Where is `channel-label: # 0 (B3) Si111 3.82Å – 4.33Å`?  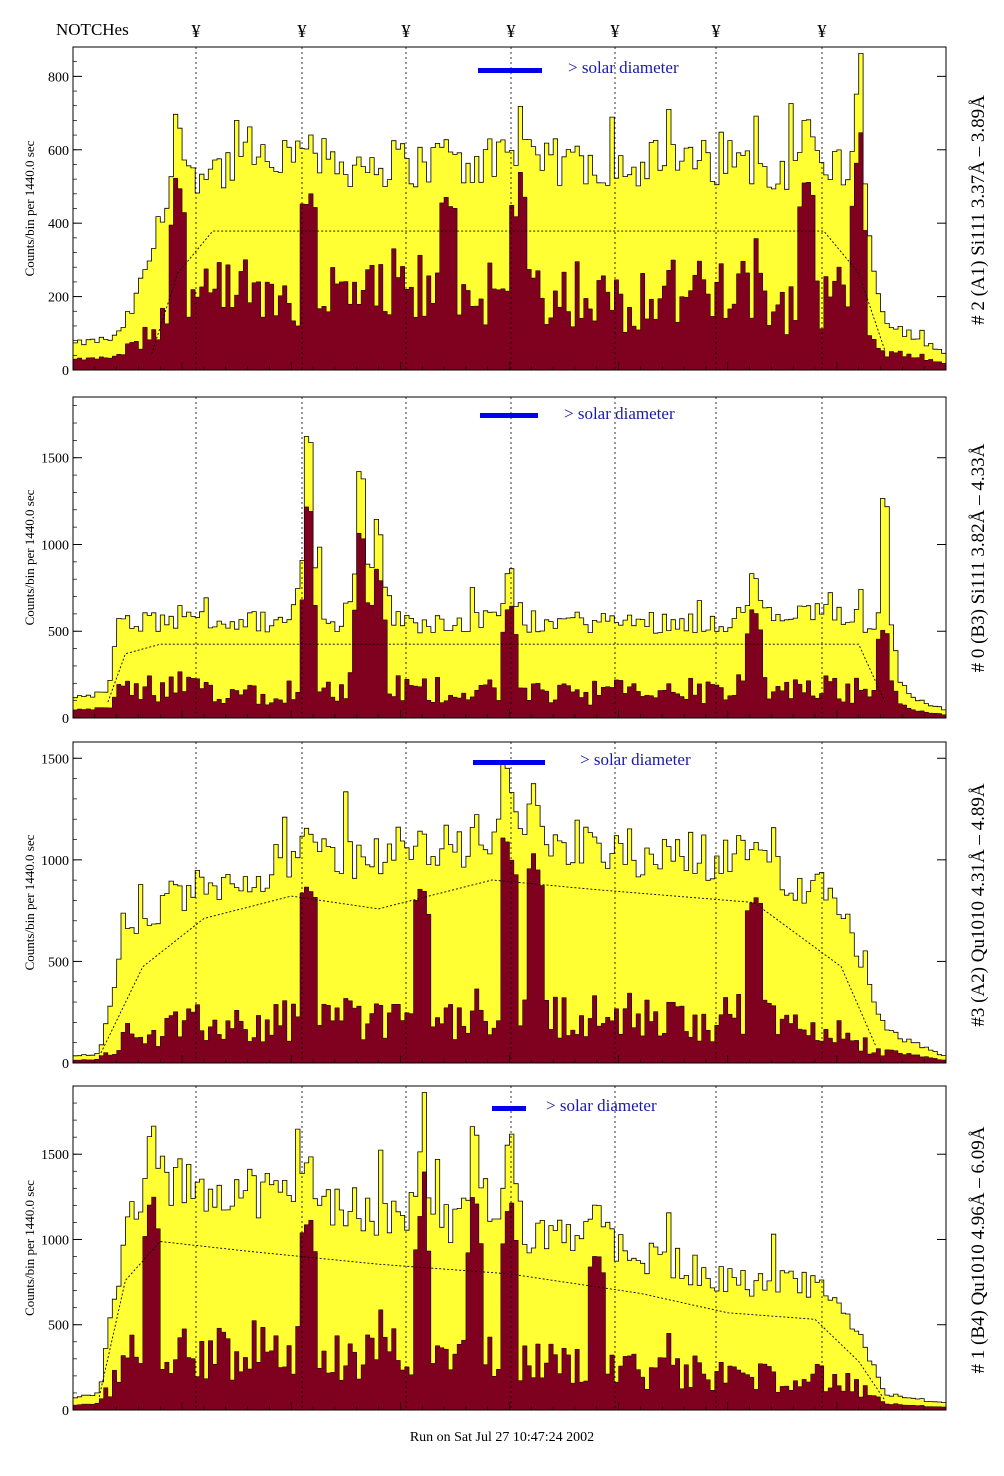
channel-label: # 0 (B3) Si111 3.82Å – 4.33Å is located at coordinates (978, 557).